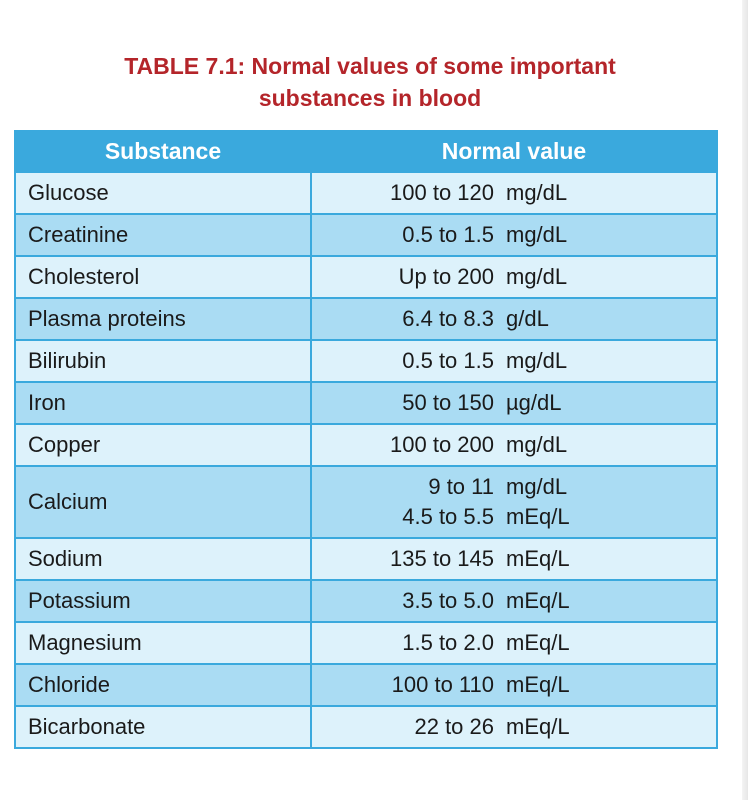 This screenshot has height=800, width=748. I want to click on substance-cell: Calcium, so click(163, 502).